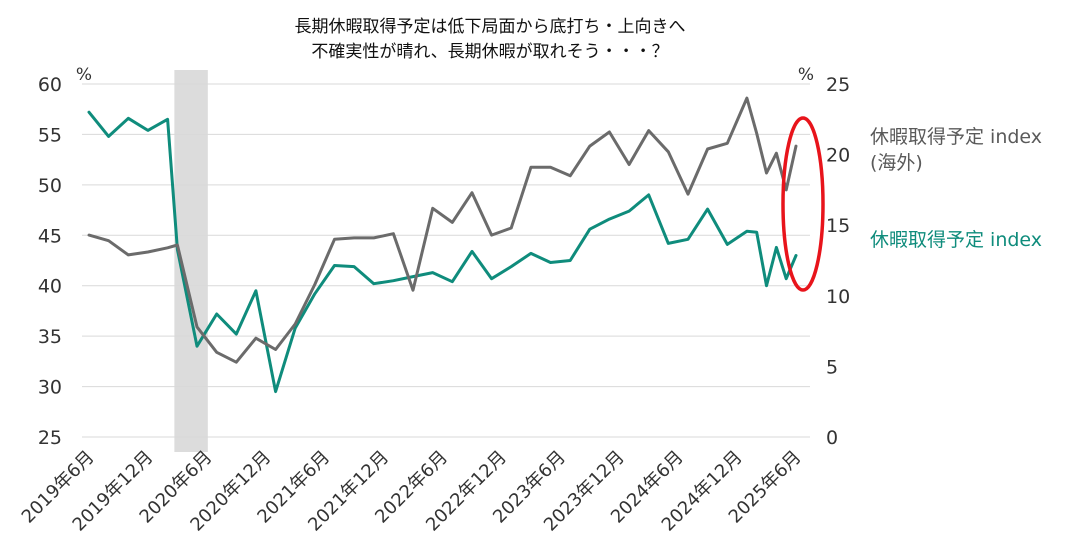 The width and height of the screenshot is (1069, 551). I want to click on left-axis-tick-label: 25, so click(50, 438).